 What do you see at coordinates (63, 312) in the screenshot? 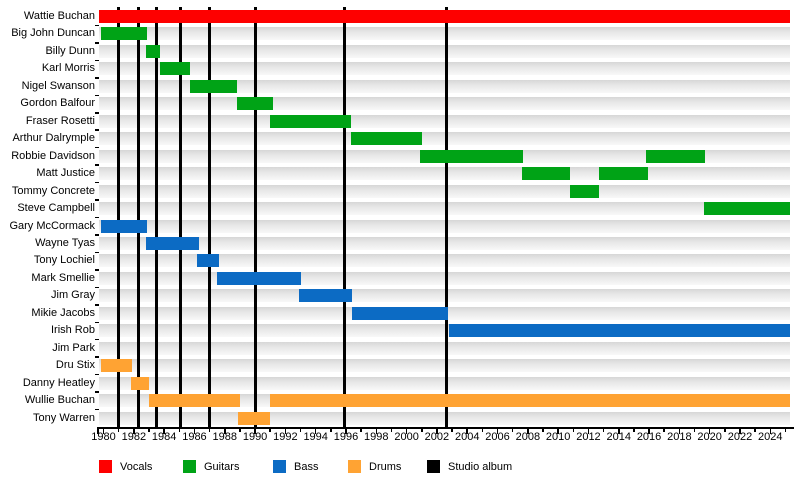
I see `member-label: Mikie Jacobs` at bounding box center [63, 312].